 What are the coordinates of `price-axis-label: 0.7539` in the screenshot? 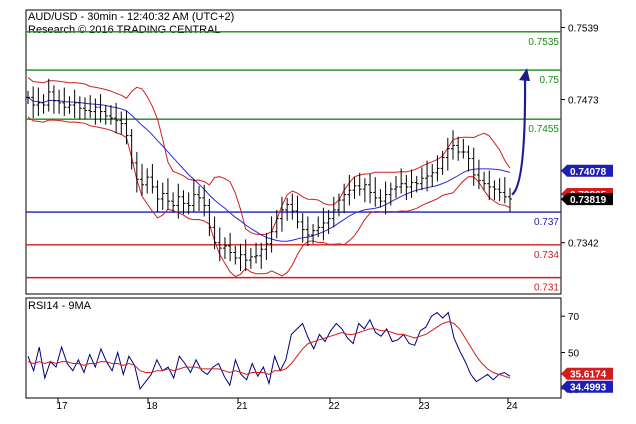 It's located at (583, 28).